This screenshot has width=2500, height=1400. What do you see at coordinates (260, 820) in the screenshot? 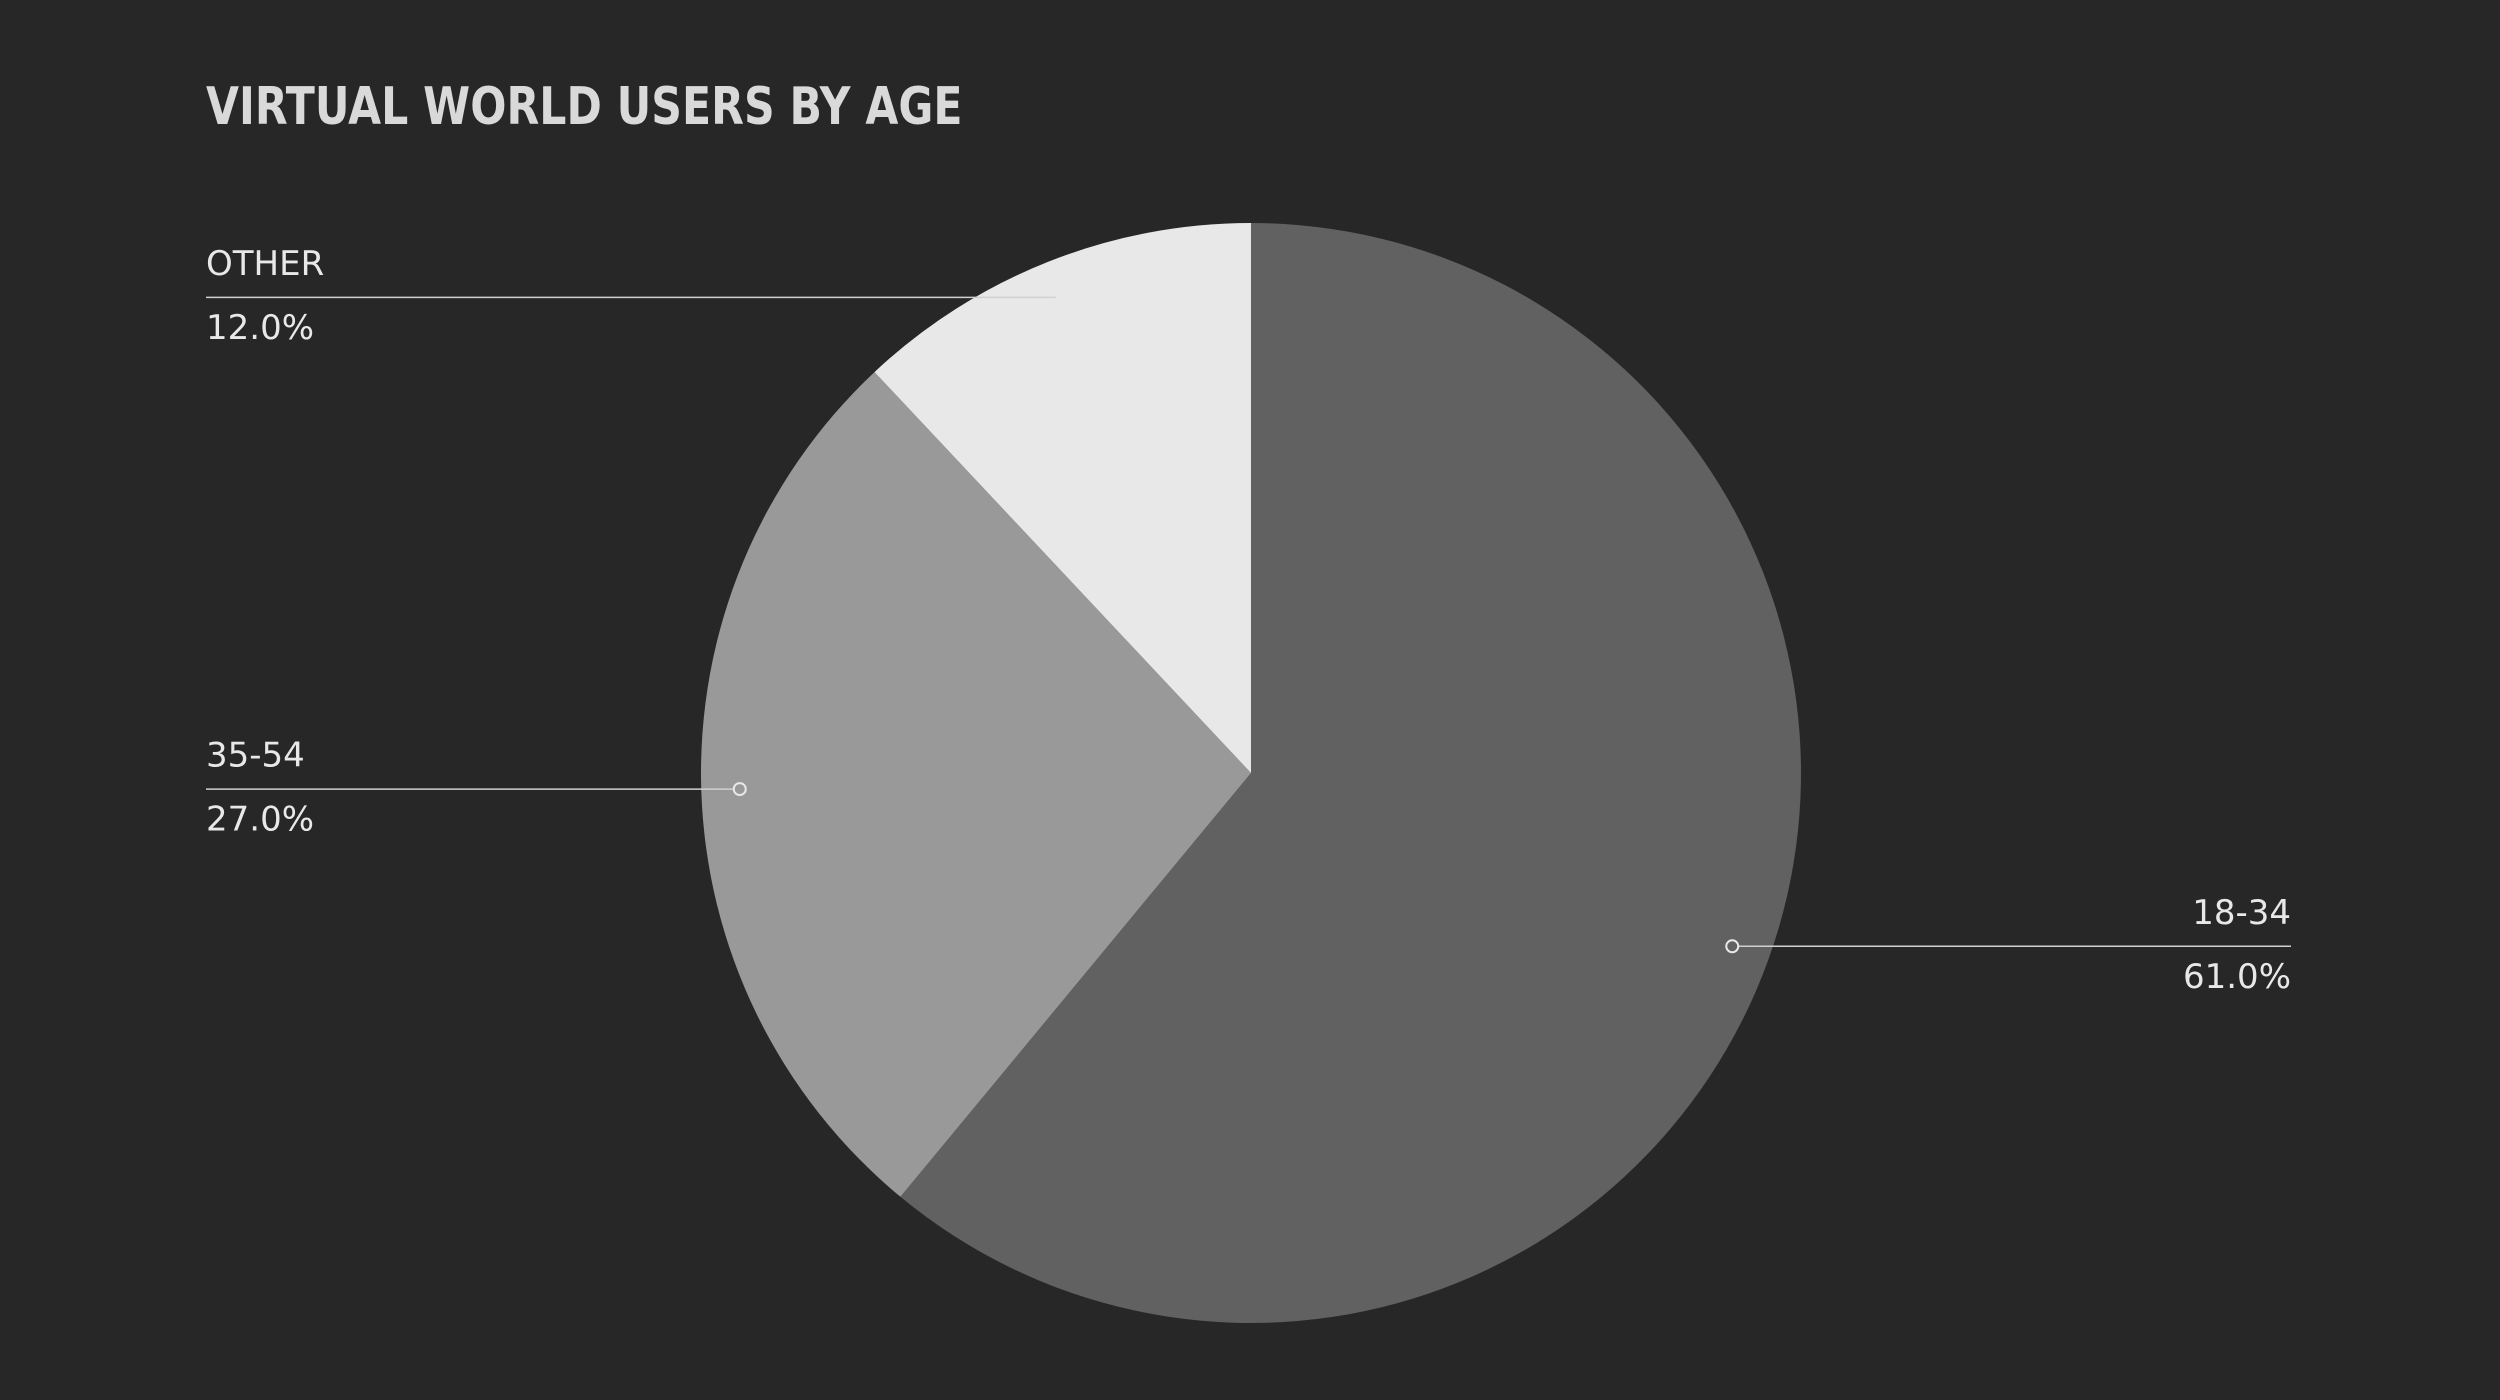
I see `slice-value-label: 27.0%` at bounding box center [260, 820].